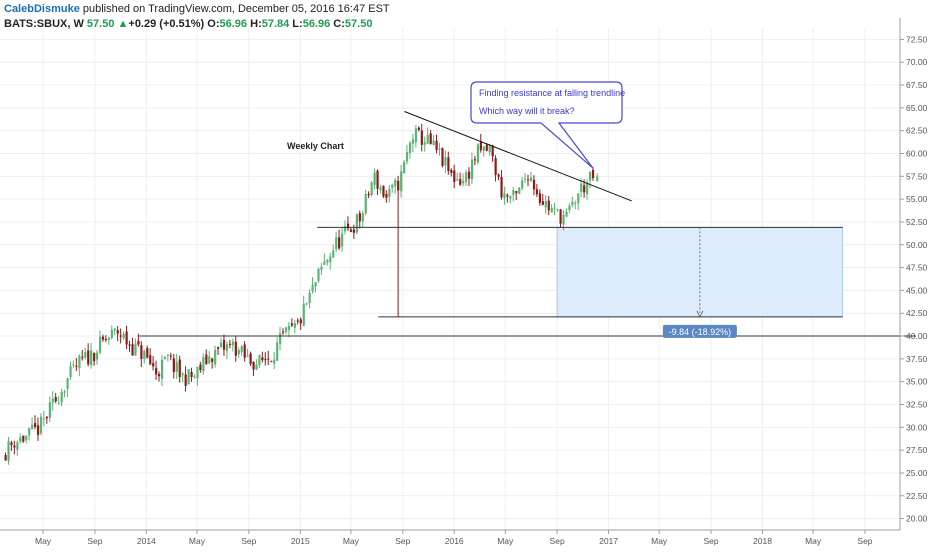  Describe the element at coordinates (454, 541) in the screenshot. I see `x-tick-label: 2016` at that location.